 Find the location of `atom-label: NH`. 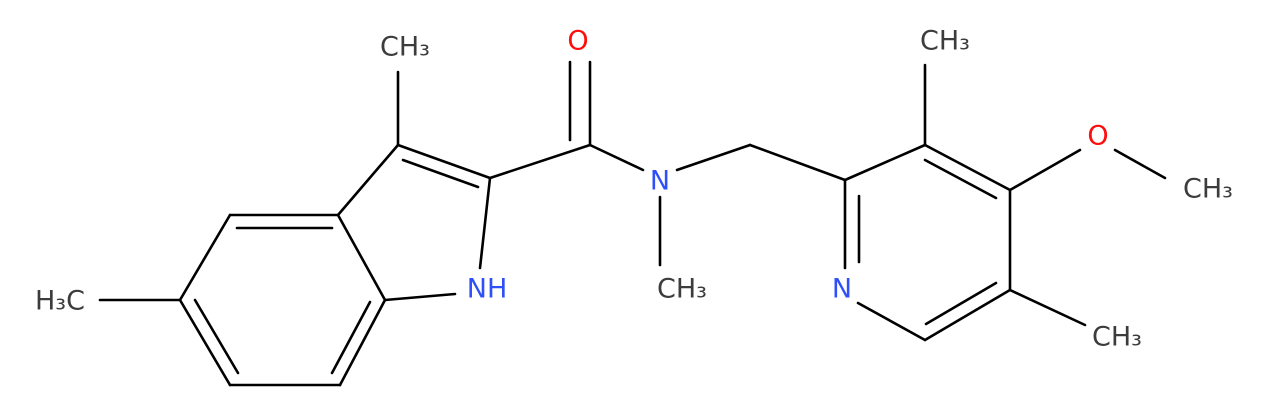

atom-label: NH is located at coordinates (487, 289).